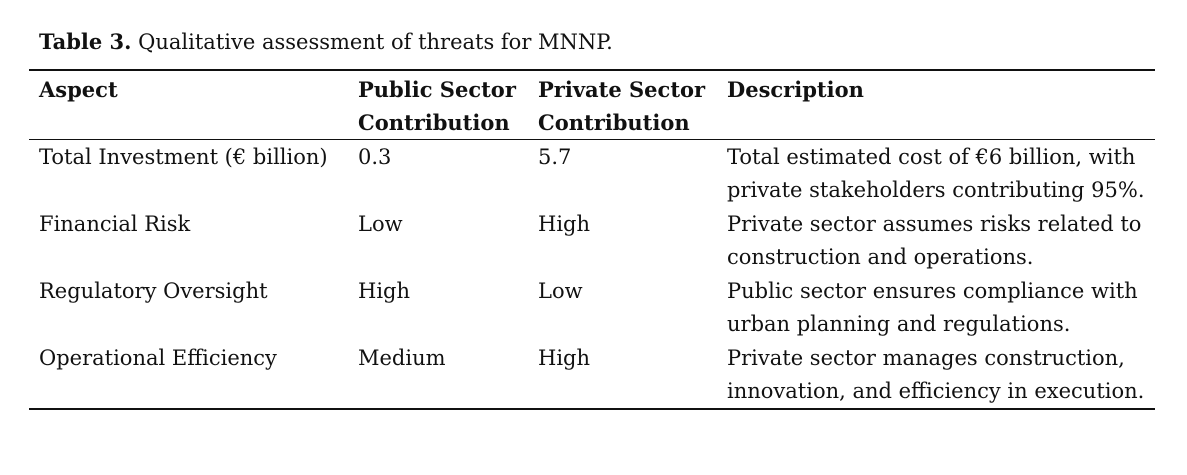  Describe the element at coordinates (555, 157) in the screenshot. I see `cell-private: 5.7` at that location.